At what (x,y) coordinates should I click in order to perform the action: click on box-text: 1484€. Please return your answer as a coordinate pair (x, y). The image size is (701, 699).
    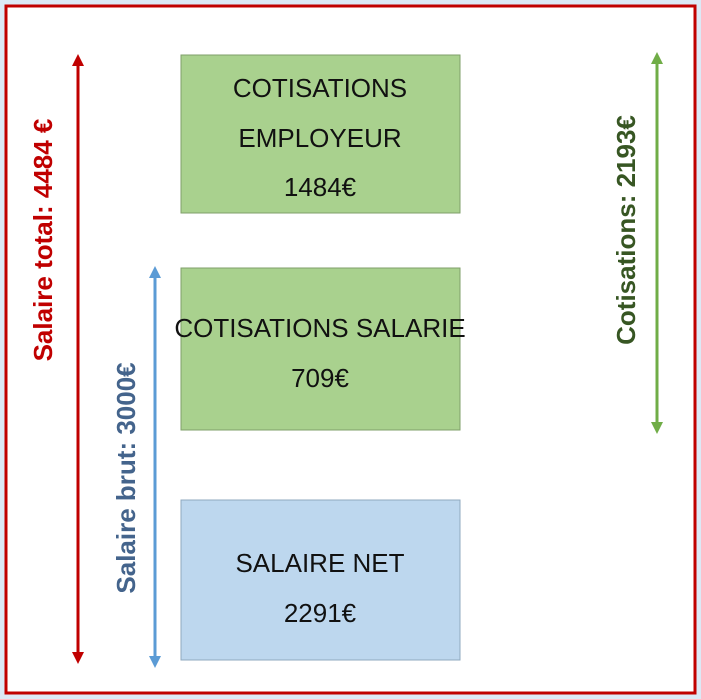
    Looking at the image, I should click on (320, 187).